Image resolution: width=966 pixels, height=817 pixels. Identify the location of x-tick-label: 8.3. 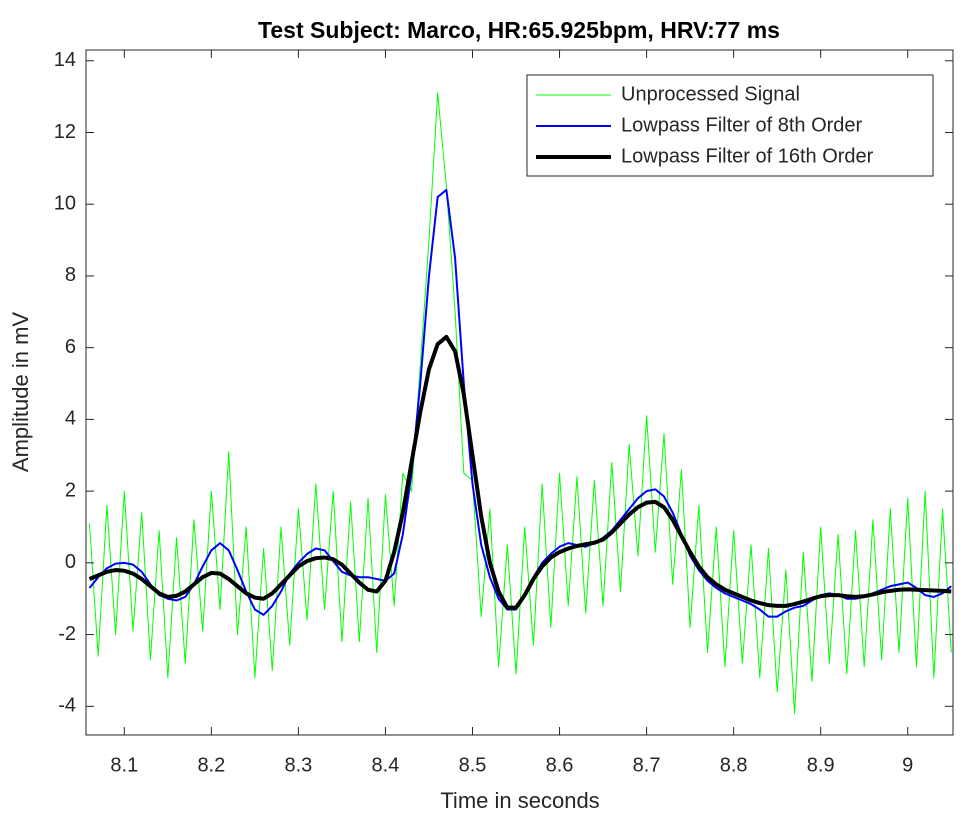
(298, 765).